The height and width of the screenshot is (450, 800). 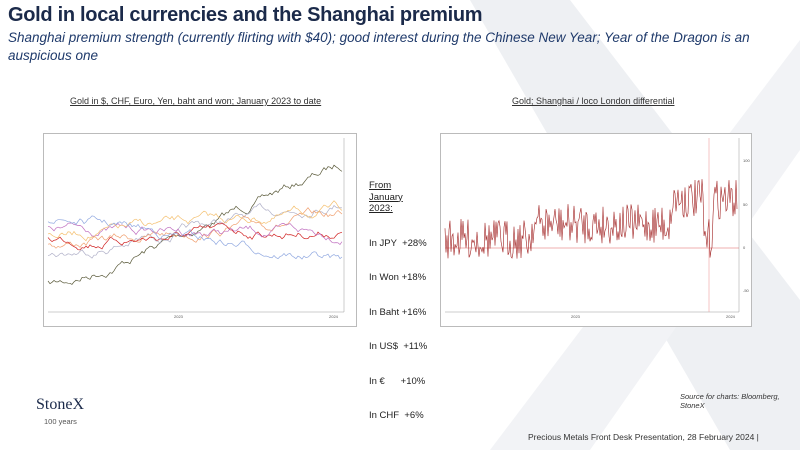 I want to click on y-tick-label: 50, so click(x=745, y=204).